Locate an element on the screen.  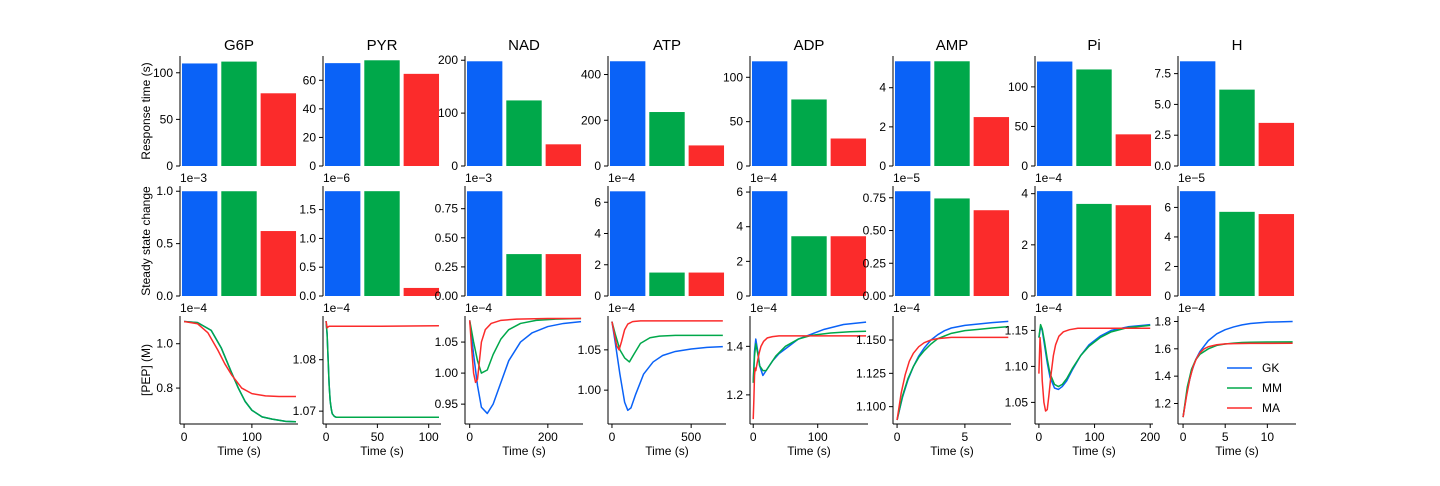
panel-response-AMP: AMP 0 2 4 is located at coordinates (944, 105).